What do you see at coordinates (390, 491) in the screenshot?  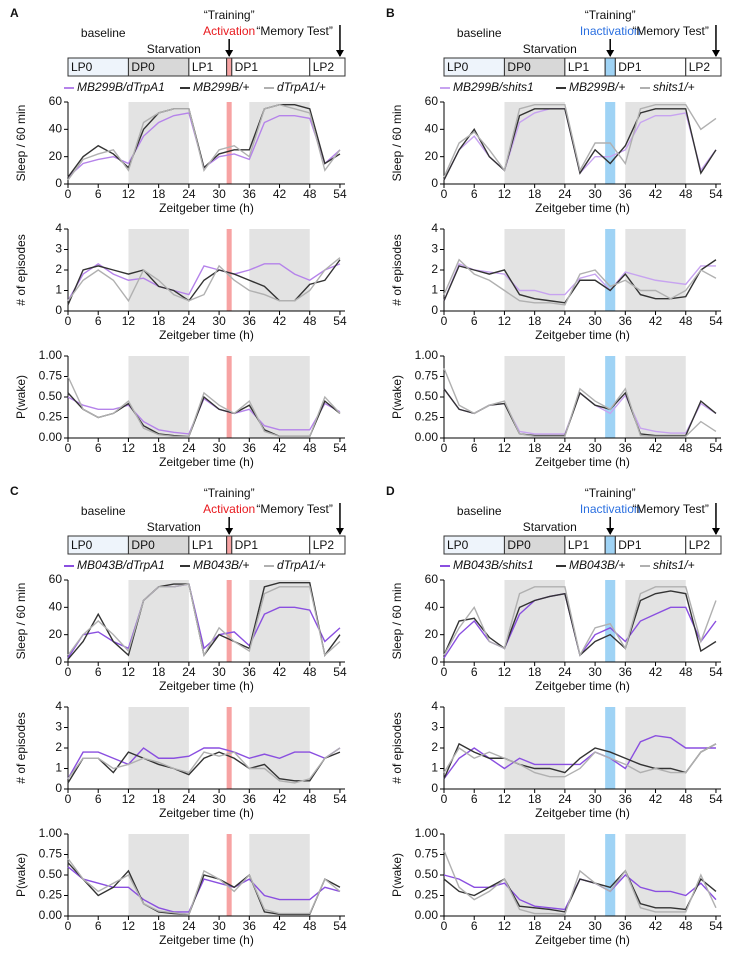 I see `panel-label: D` at bounding box center [390, 491].